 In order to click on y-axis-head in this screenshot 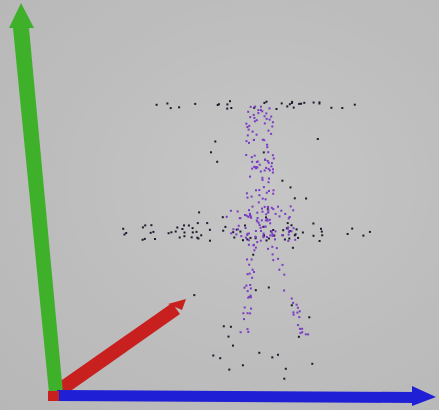, I will do `click(21, 15)`.